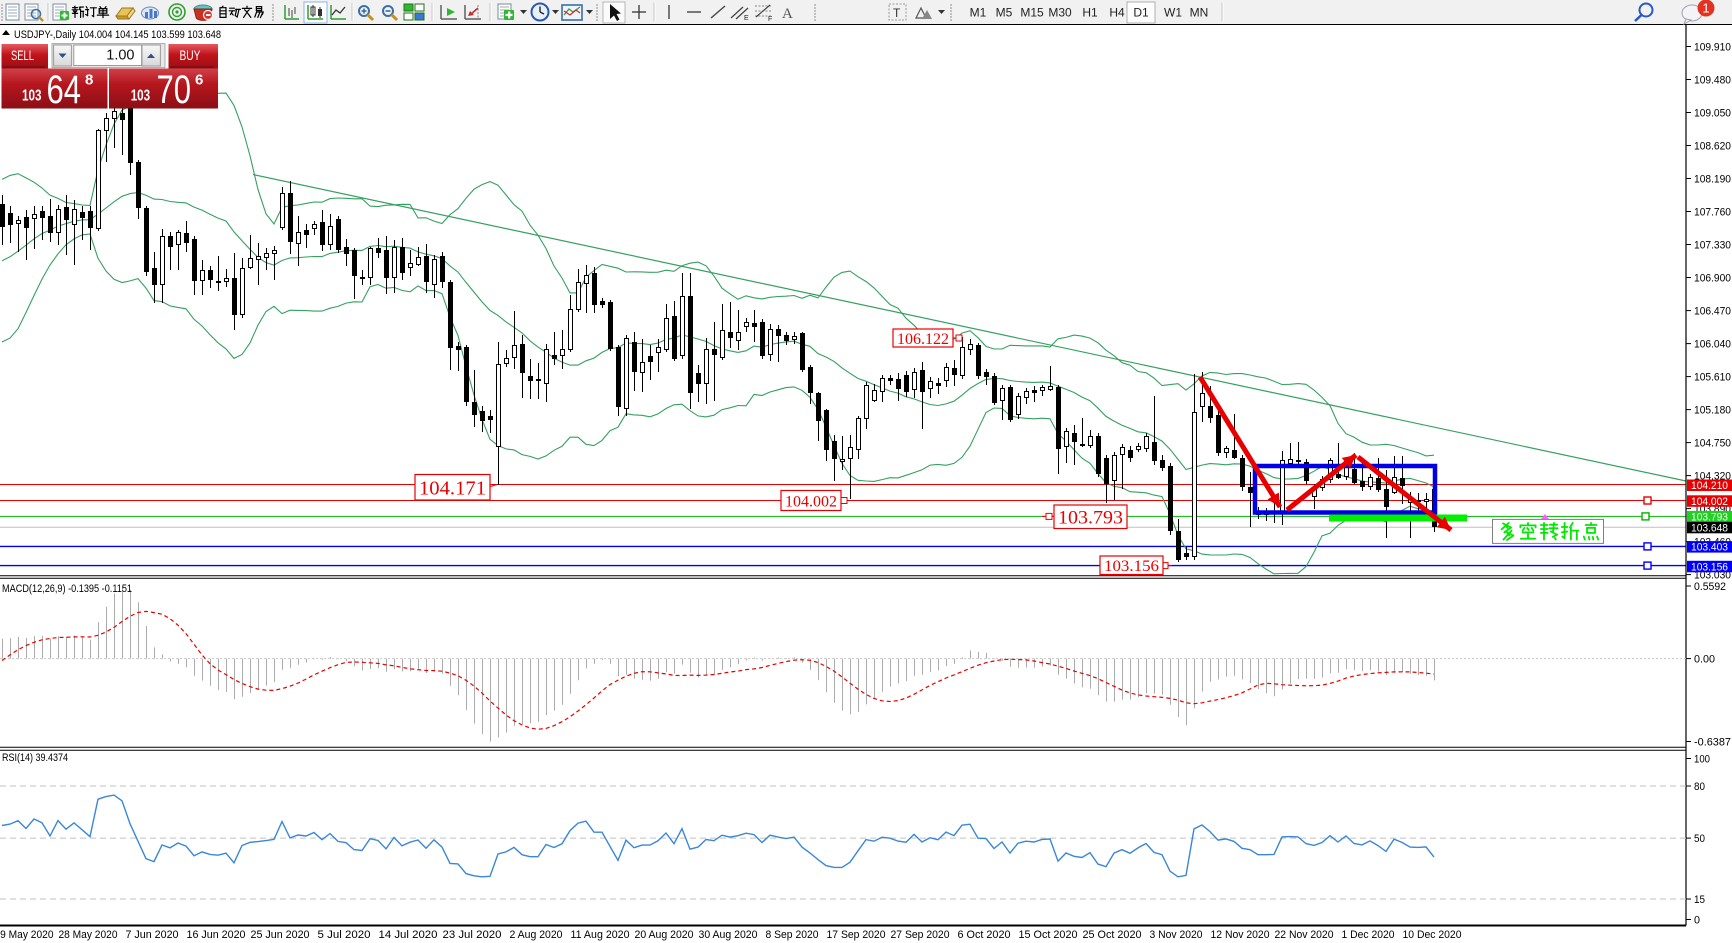  I want to click on svg-text: M30, so click(1060, 13).